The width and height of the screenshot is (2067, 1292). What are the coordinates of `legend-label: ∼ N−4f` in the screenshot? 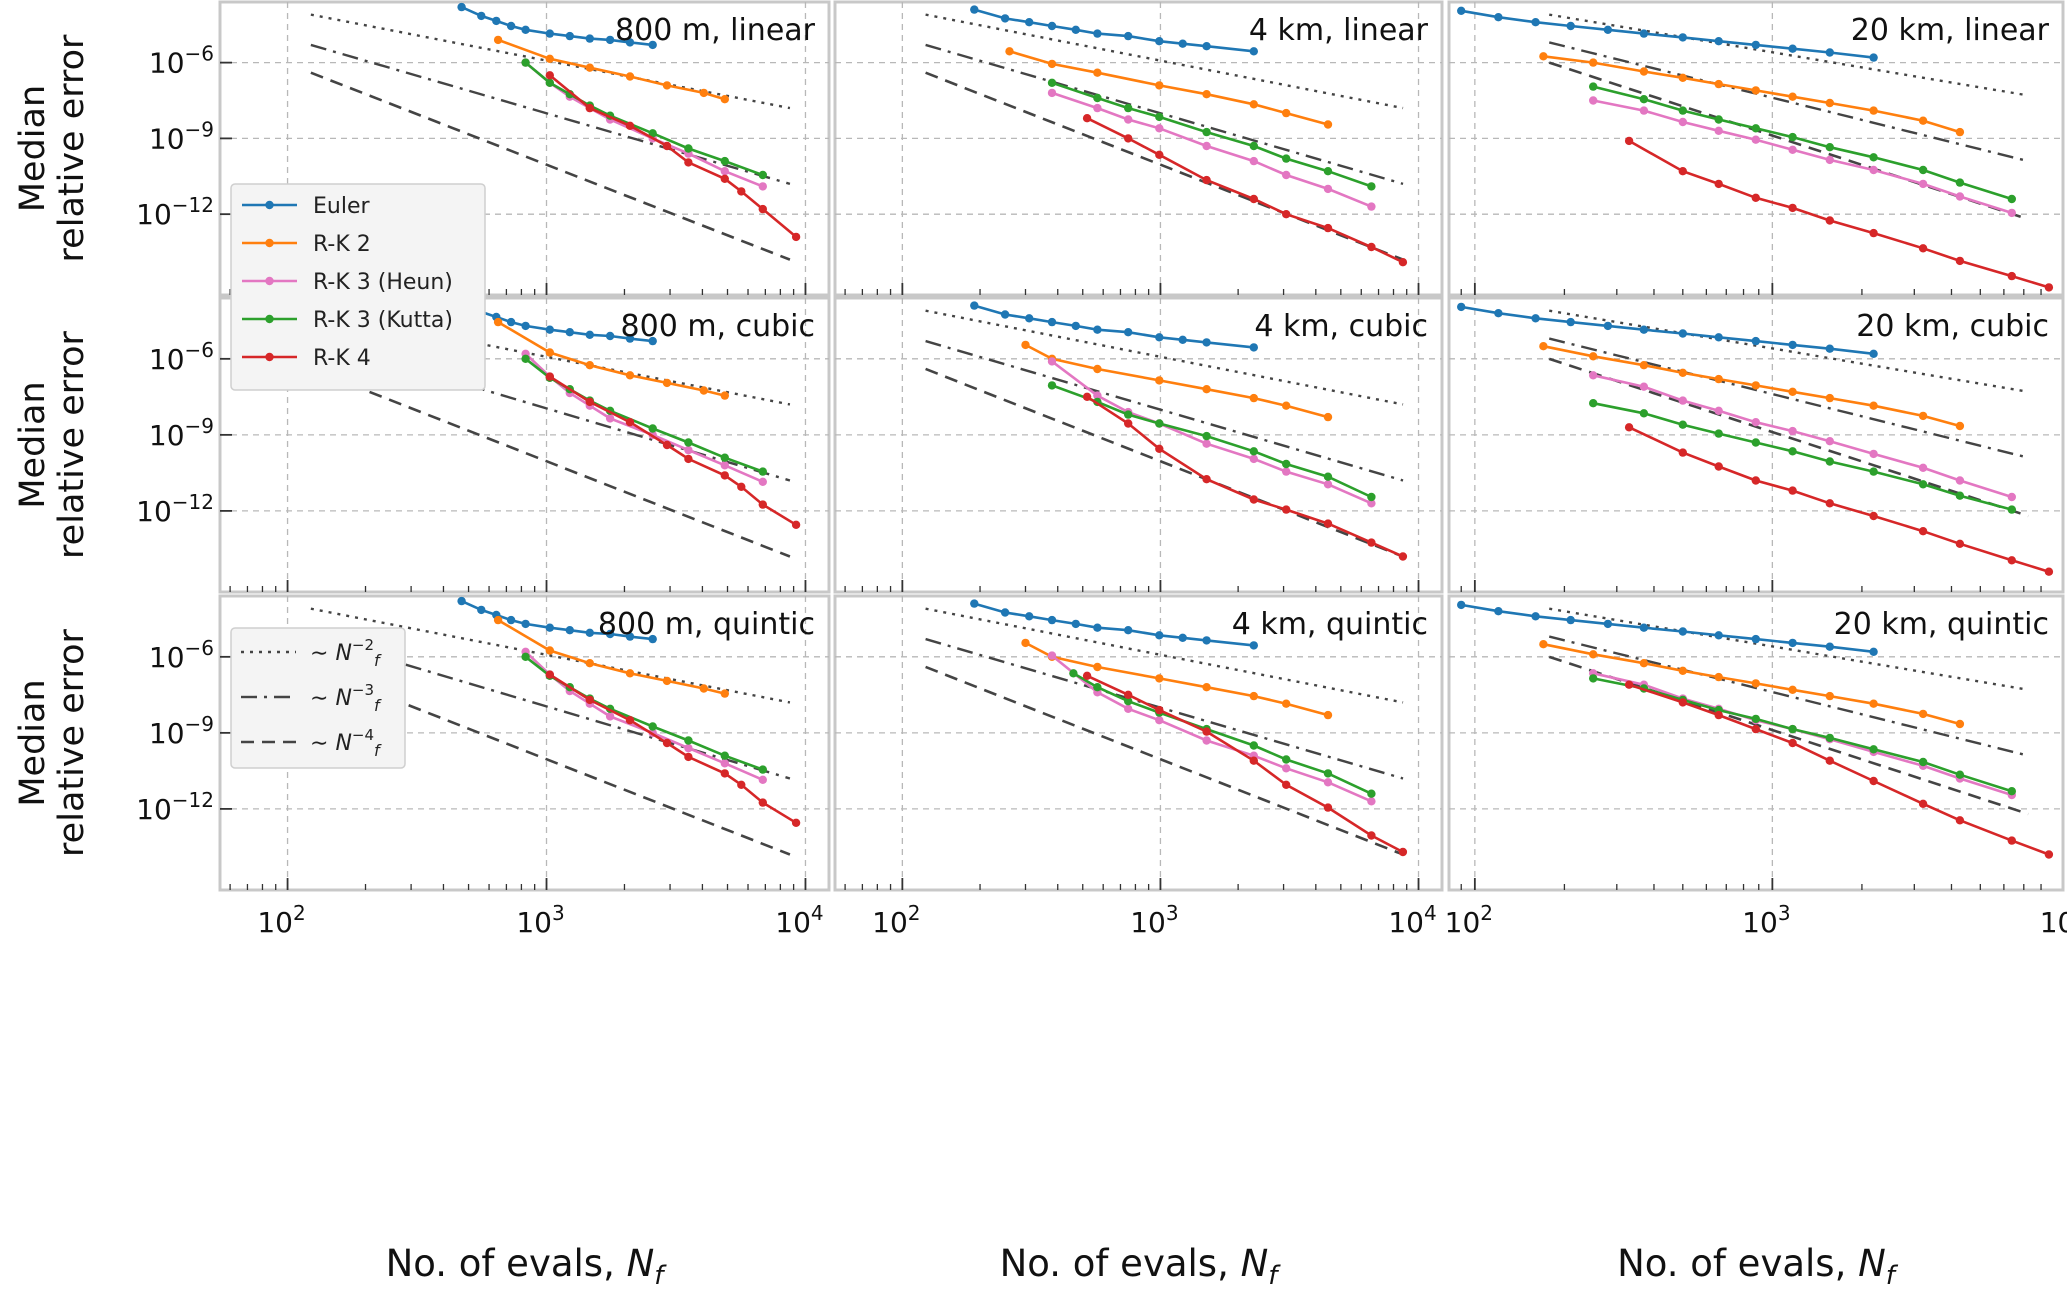 It's located at (346, 743).